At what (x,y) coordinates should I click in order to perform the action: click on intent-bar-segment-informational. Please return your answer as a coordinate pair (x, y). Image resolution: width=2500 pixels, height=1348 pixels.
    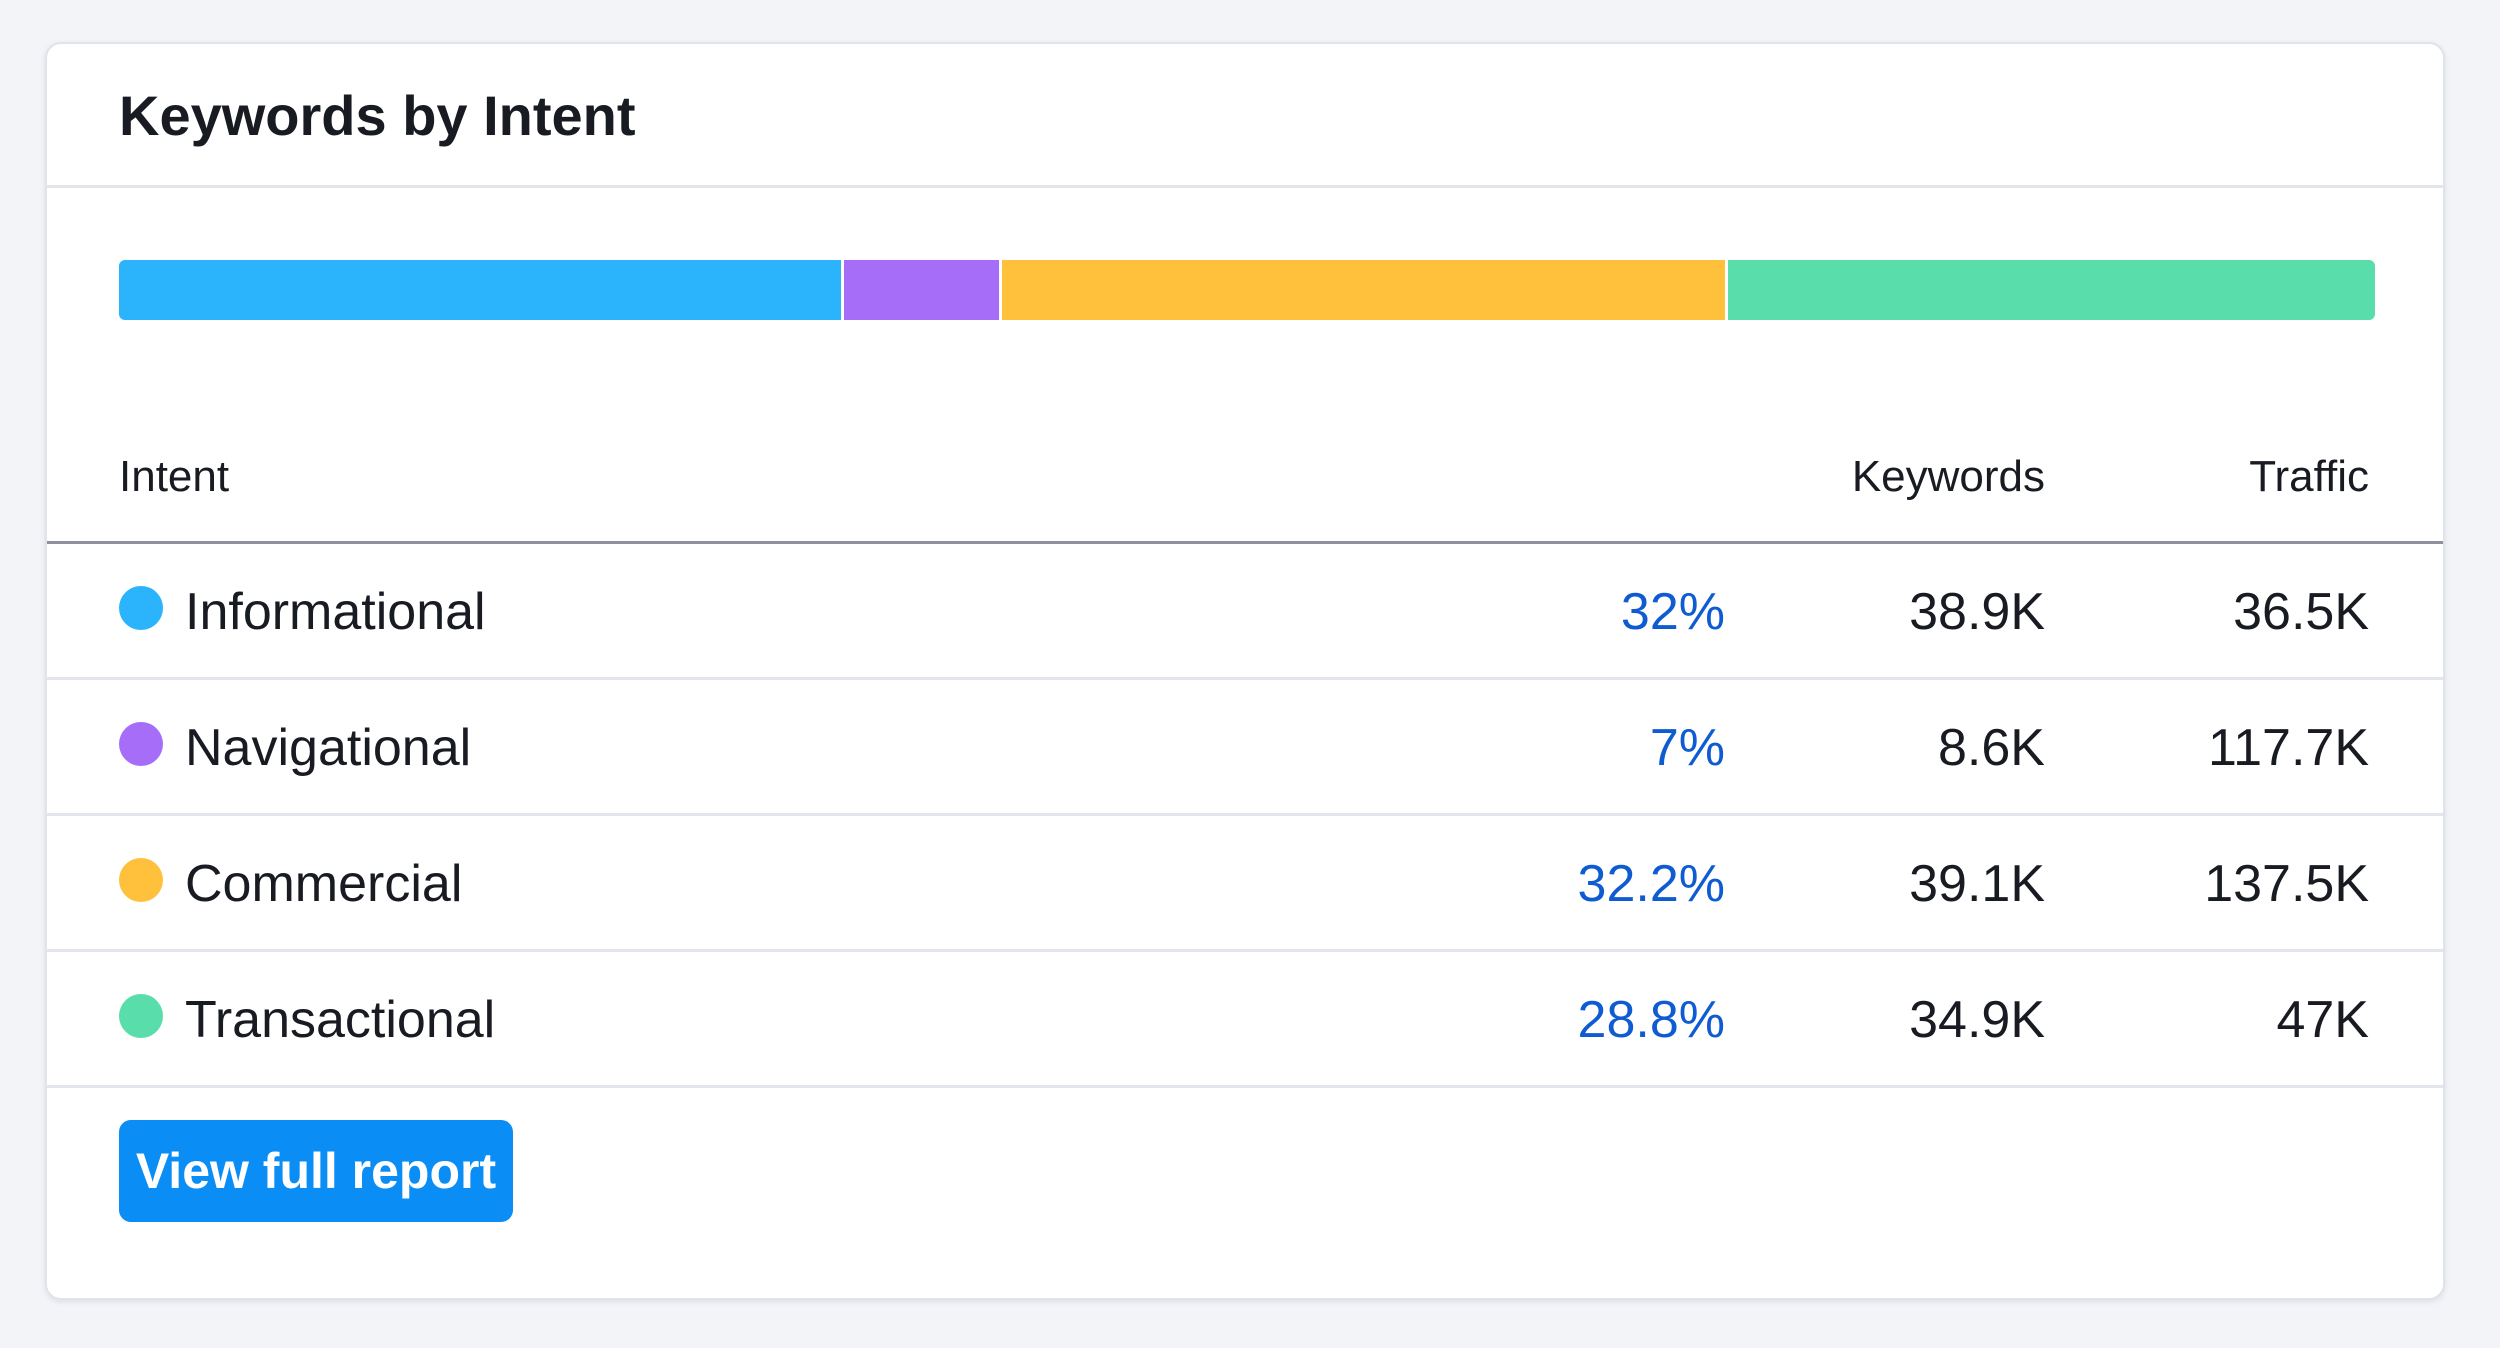
    Looking at the image, I should click on (480, 290).